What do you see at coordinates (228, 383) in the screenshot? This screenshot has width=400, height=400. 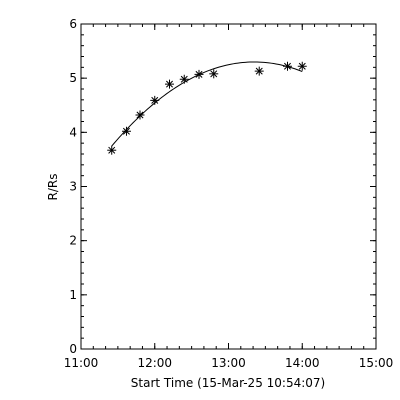 I see `x-axis-label: Start Time (15-Mar-25 10:54:07)` at bounding box center [228, 383].